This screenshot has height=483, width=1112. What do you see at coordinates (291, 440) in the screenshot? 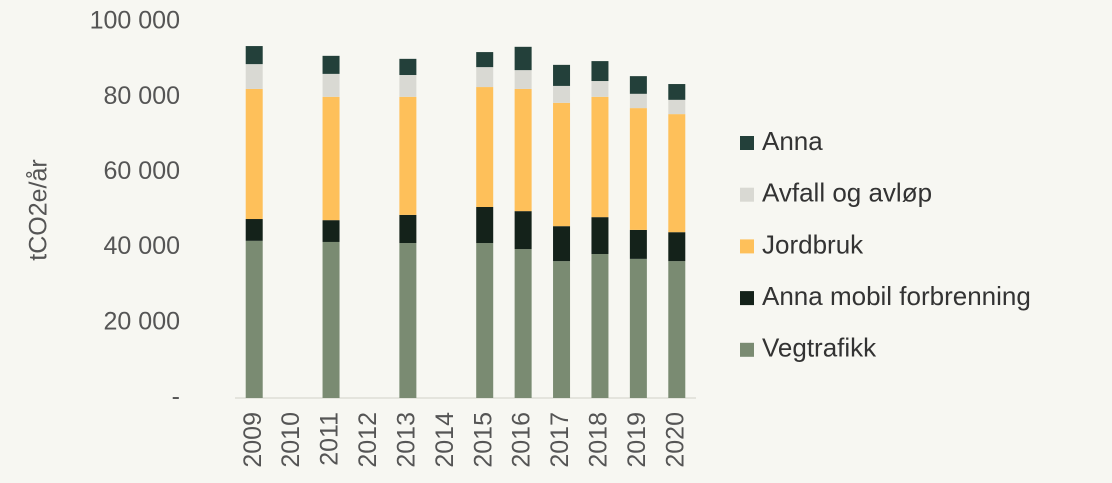
I see `x-tick-label: 2010` at bounding box center [291, 440].